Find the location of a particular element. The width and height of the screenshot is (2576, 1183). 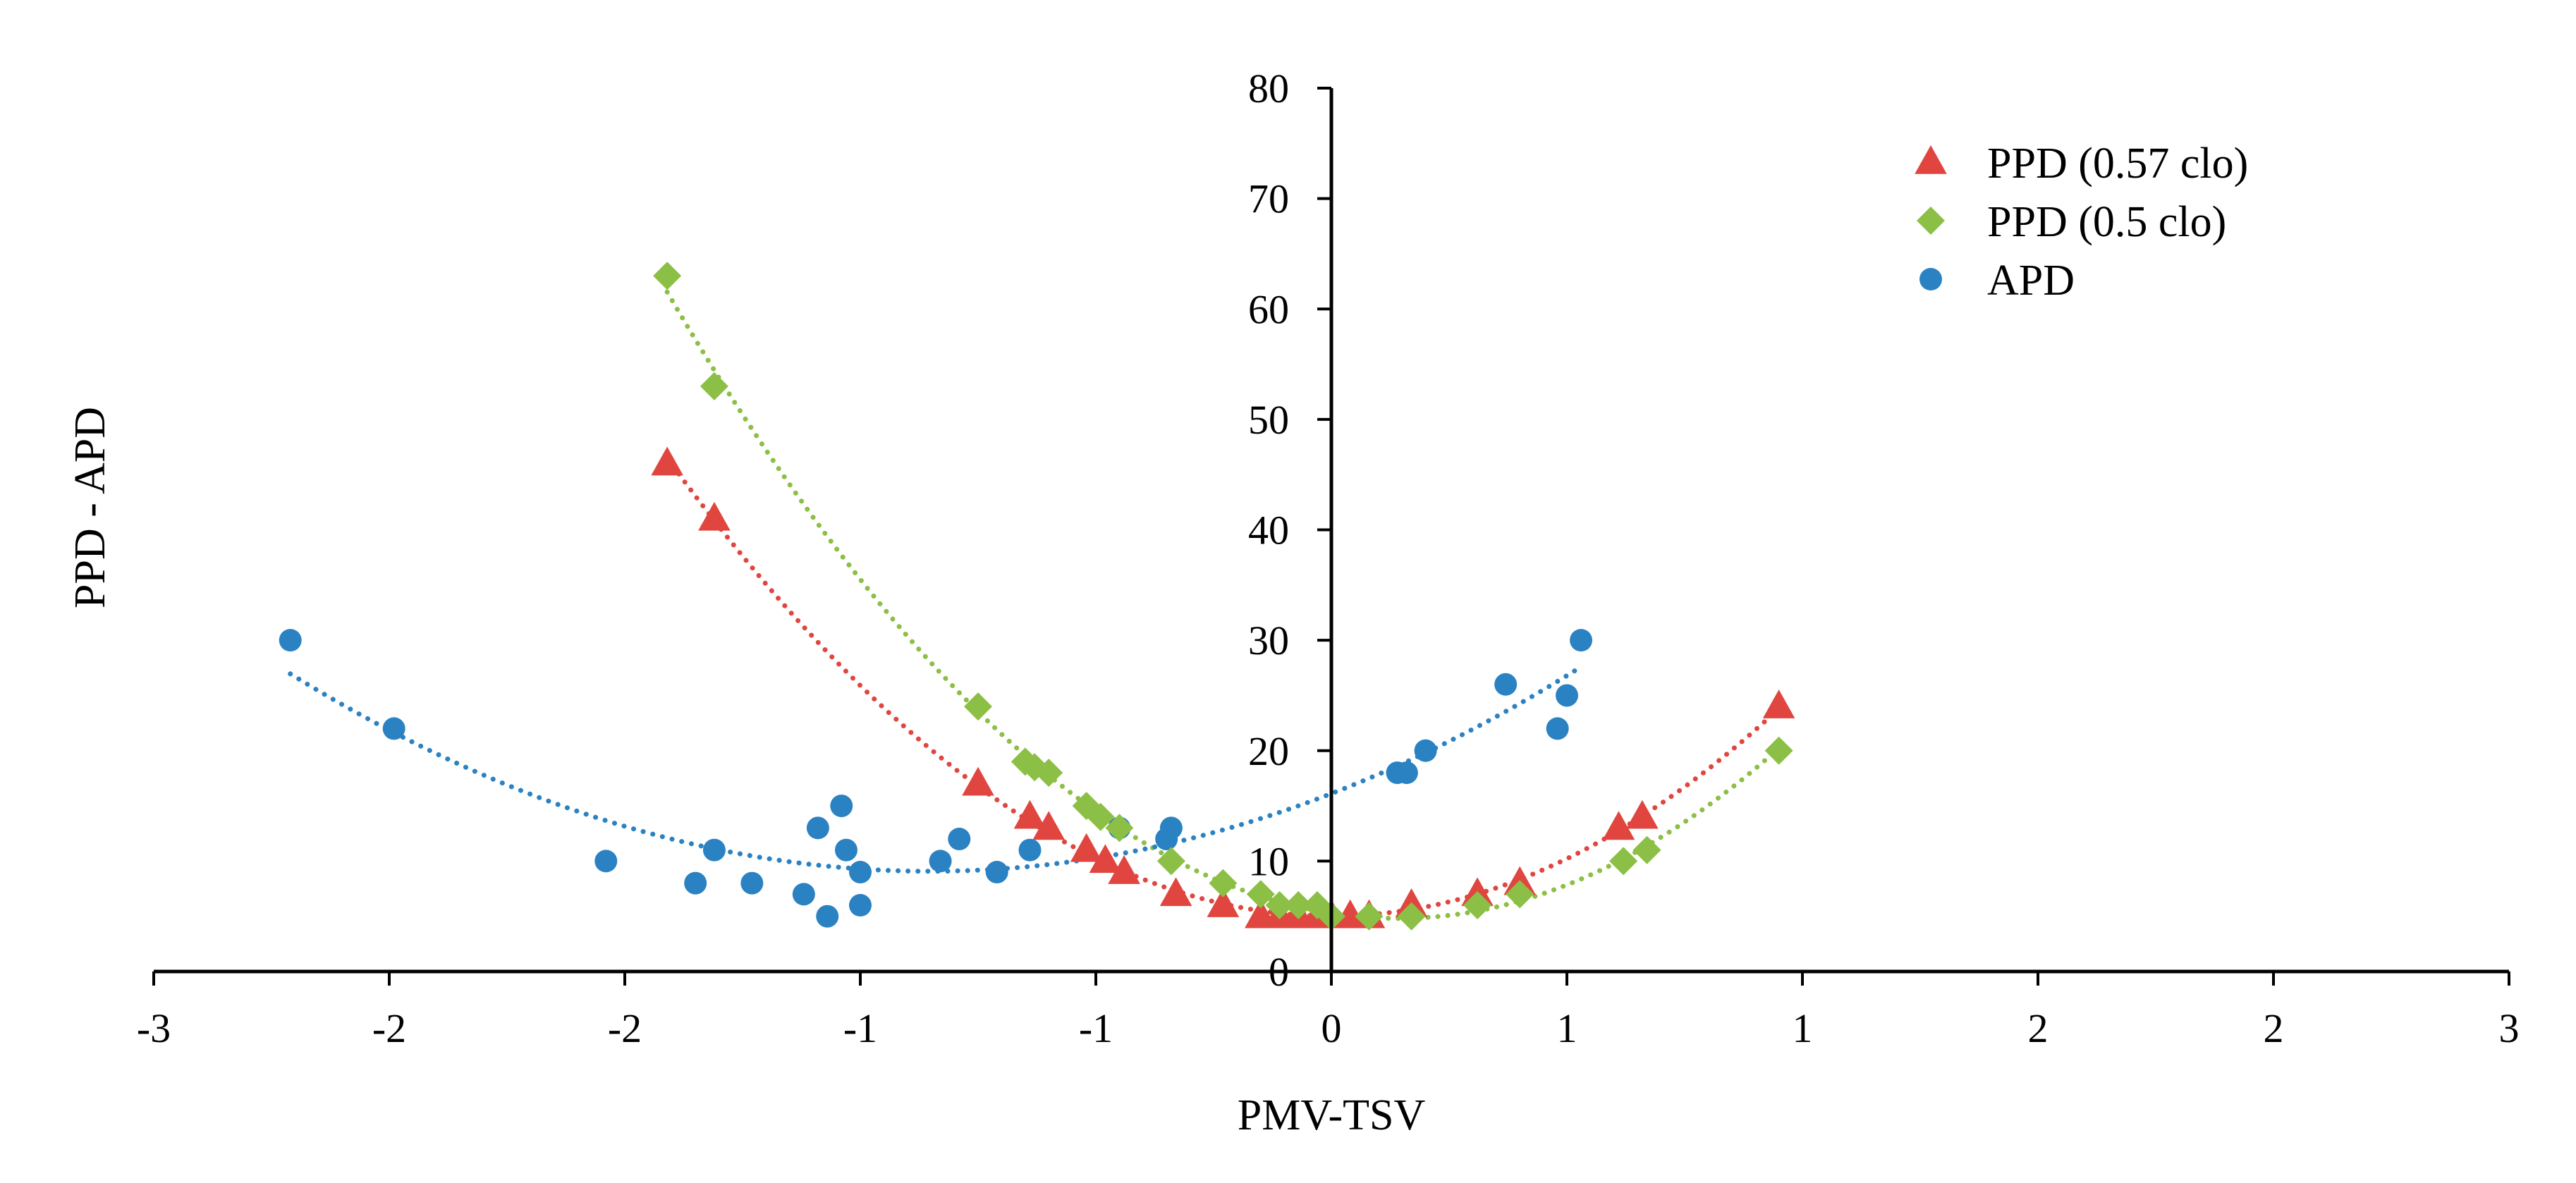

x-axis-title: PMV-TSV is located at coordinates (1332, 1115).